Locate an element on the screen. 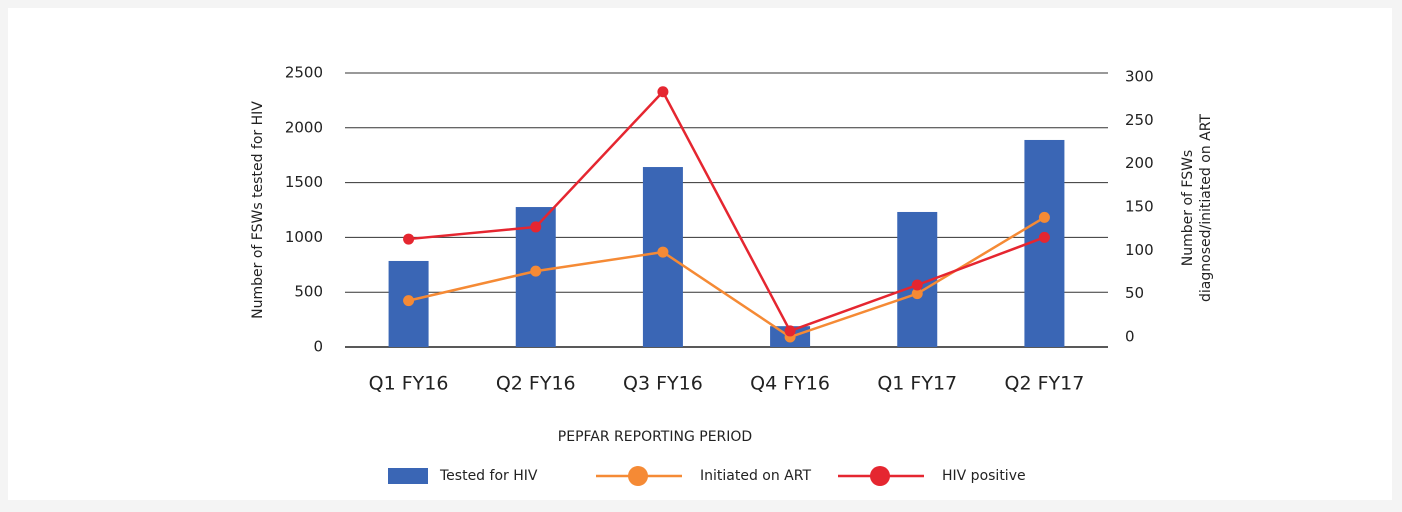 This screenshot has width=1402, height=512. y-tick-label: 2500 is located at coordinates (304, 73).